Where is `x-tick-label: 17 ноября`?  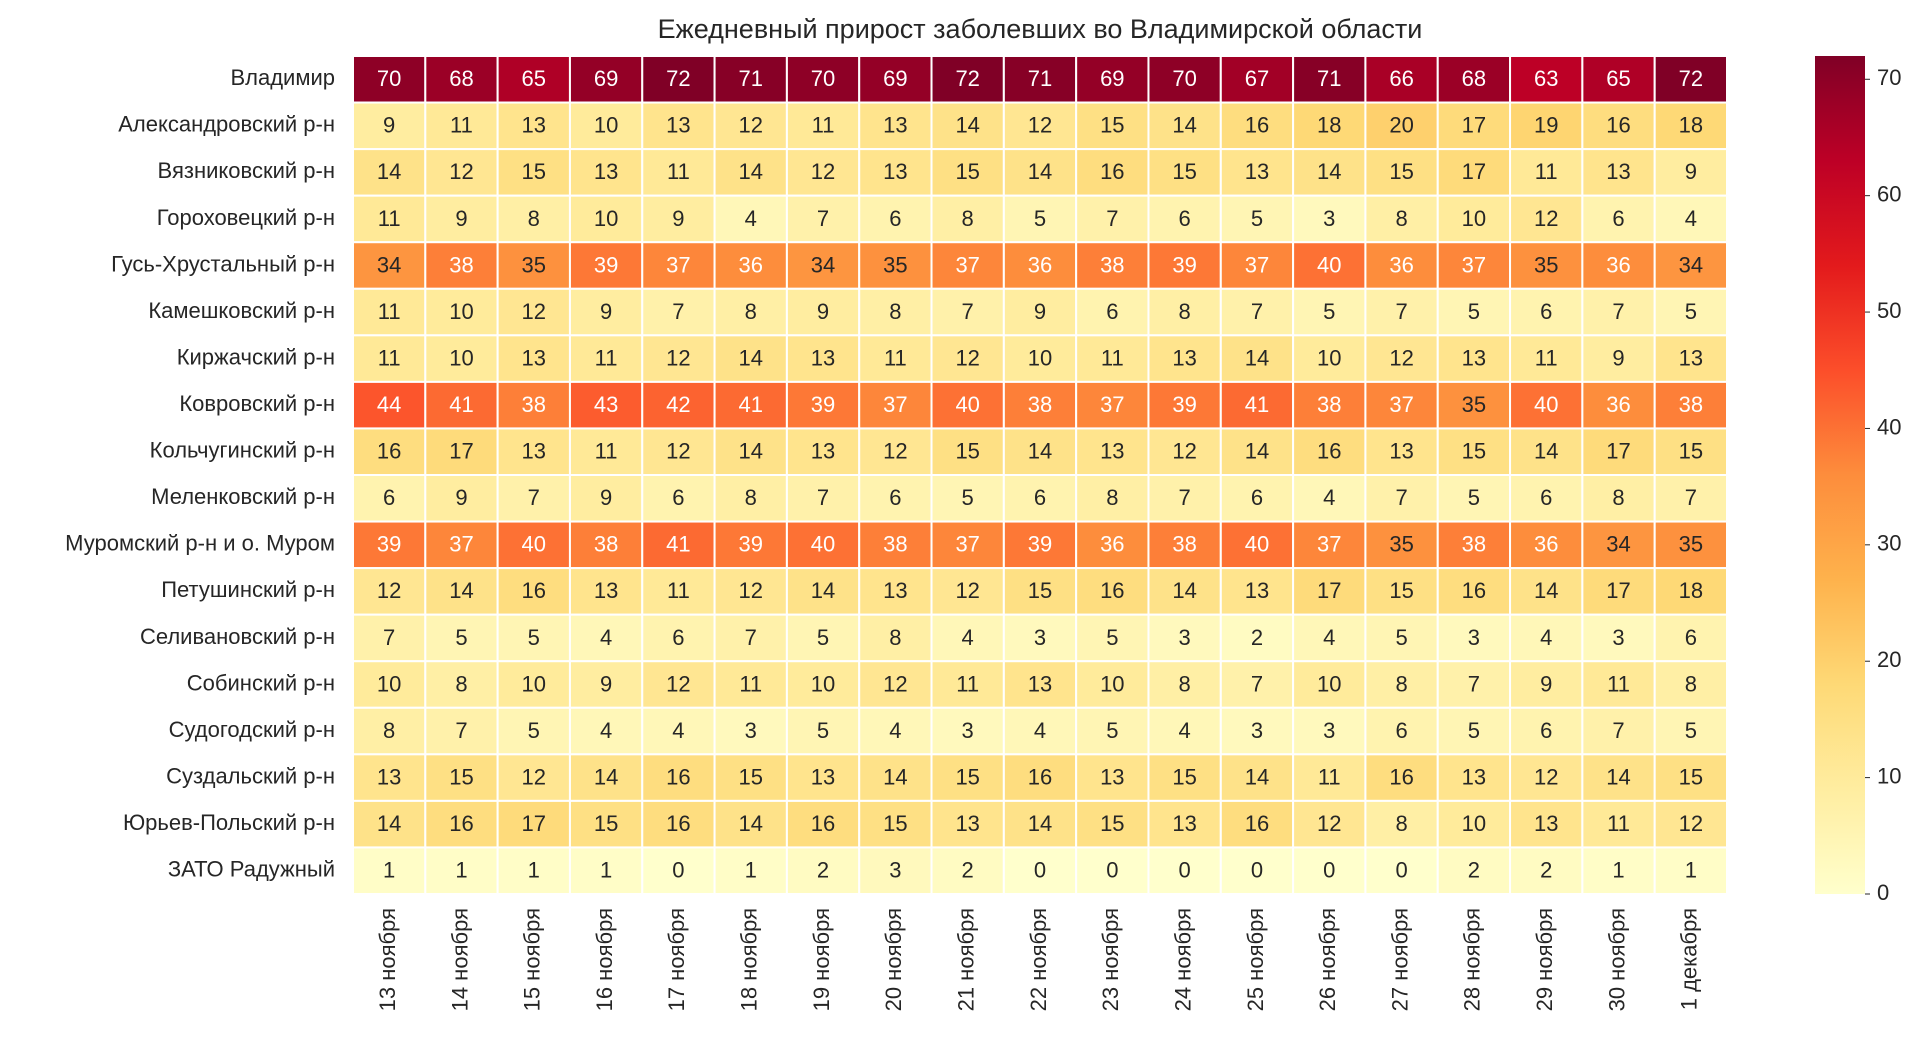
x-tick-label: 17 ноября is located at coordinates (676, 959).